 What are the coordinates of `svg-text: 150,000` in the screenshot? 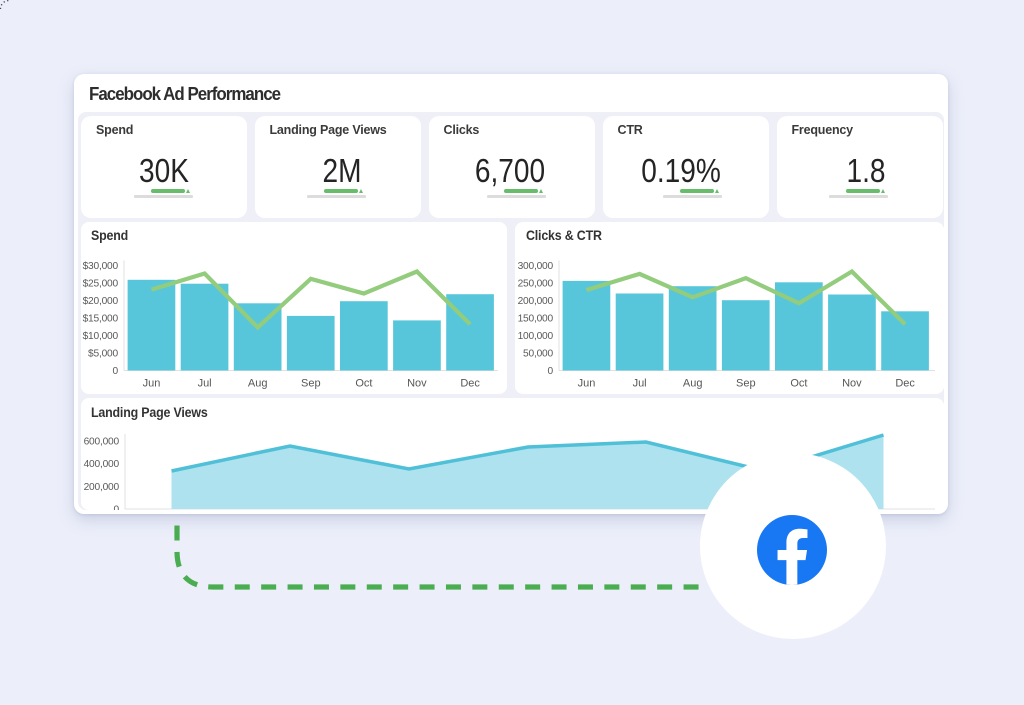 It's located at (536, 319).